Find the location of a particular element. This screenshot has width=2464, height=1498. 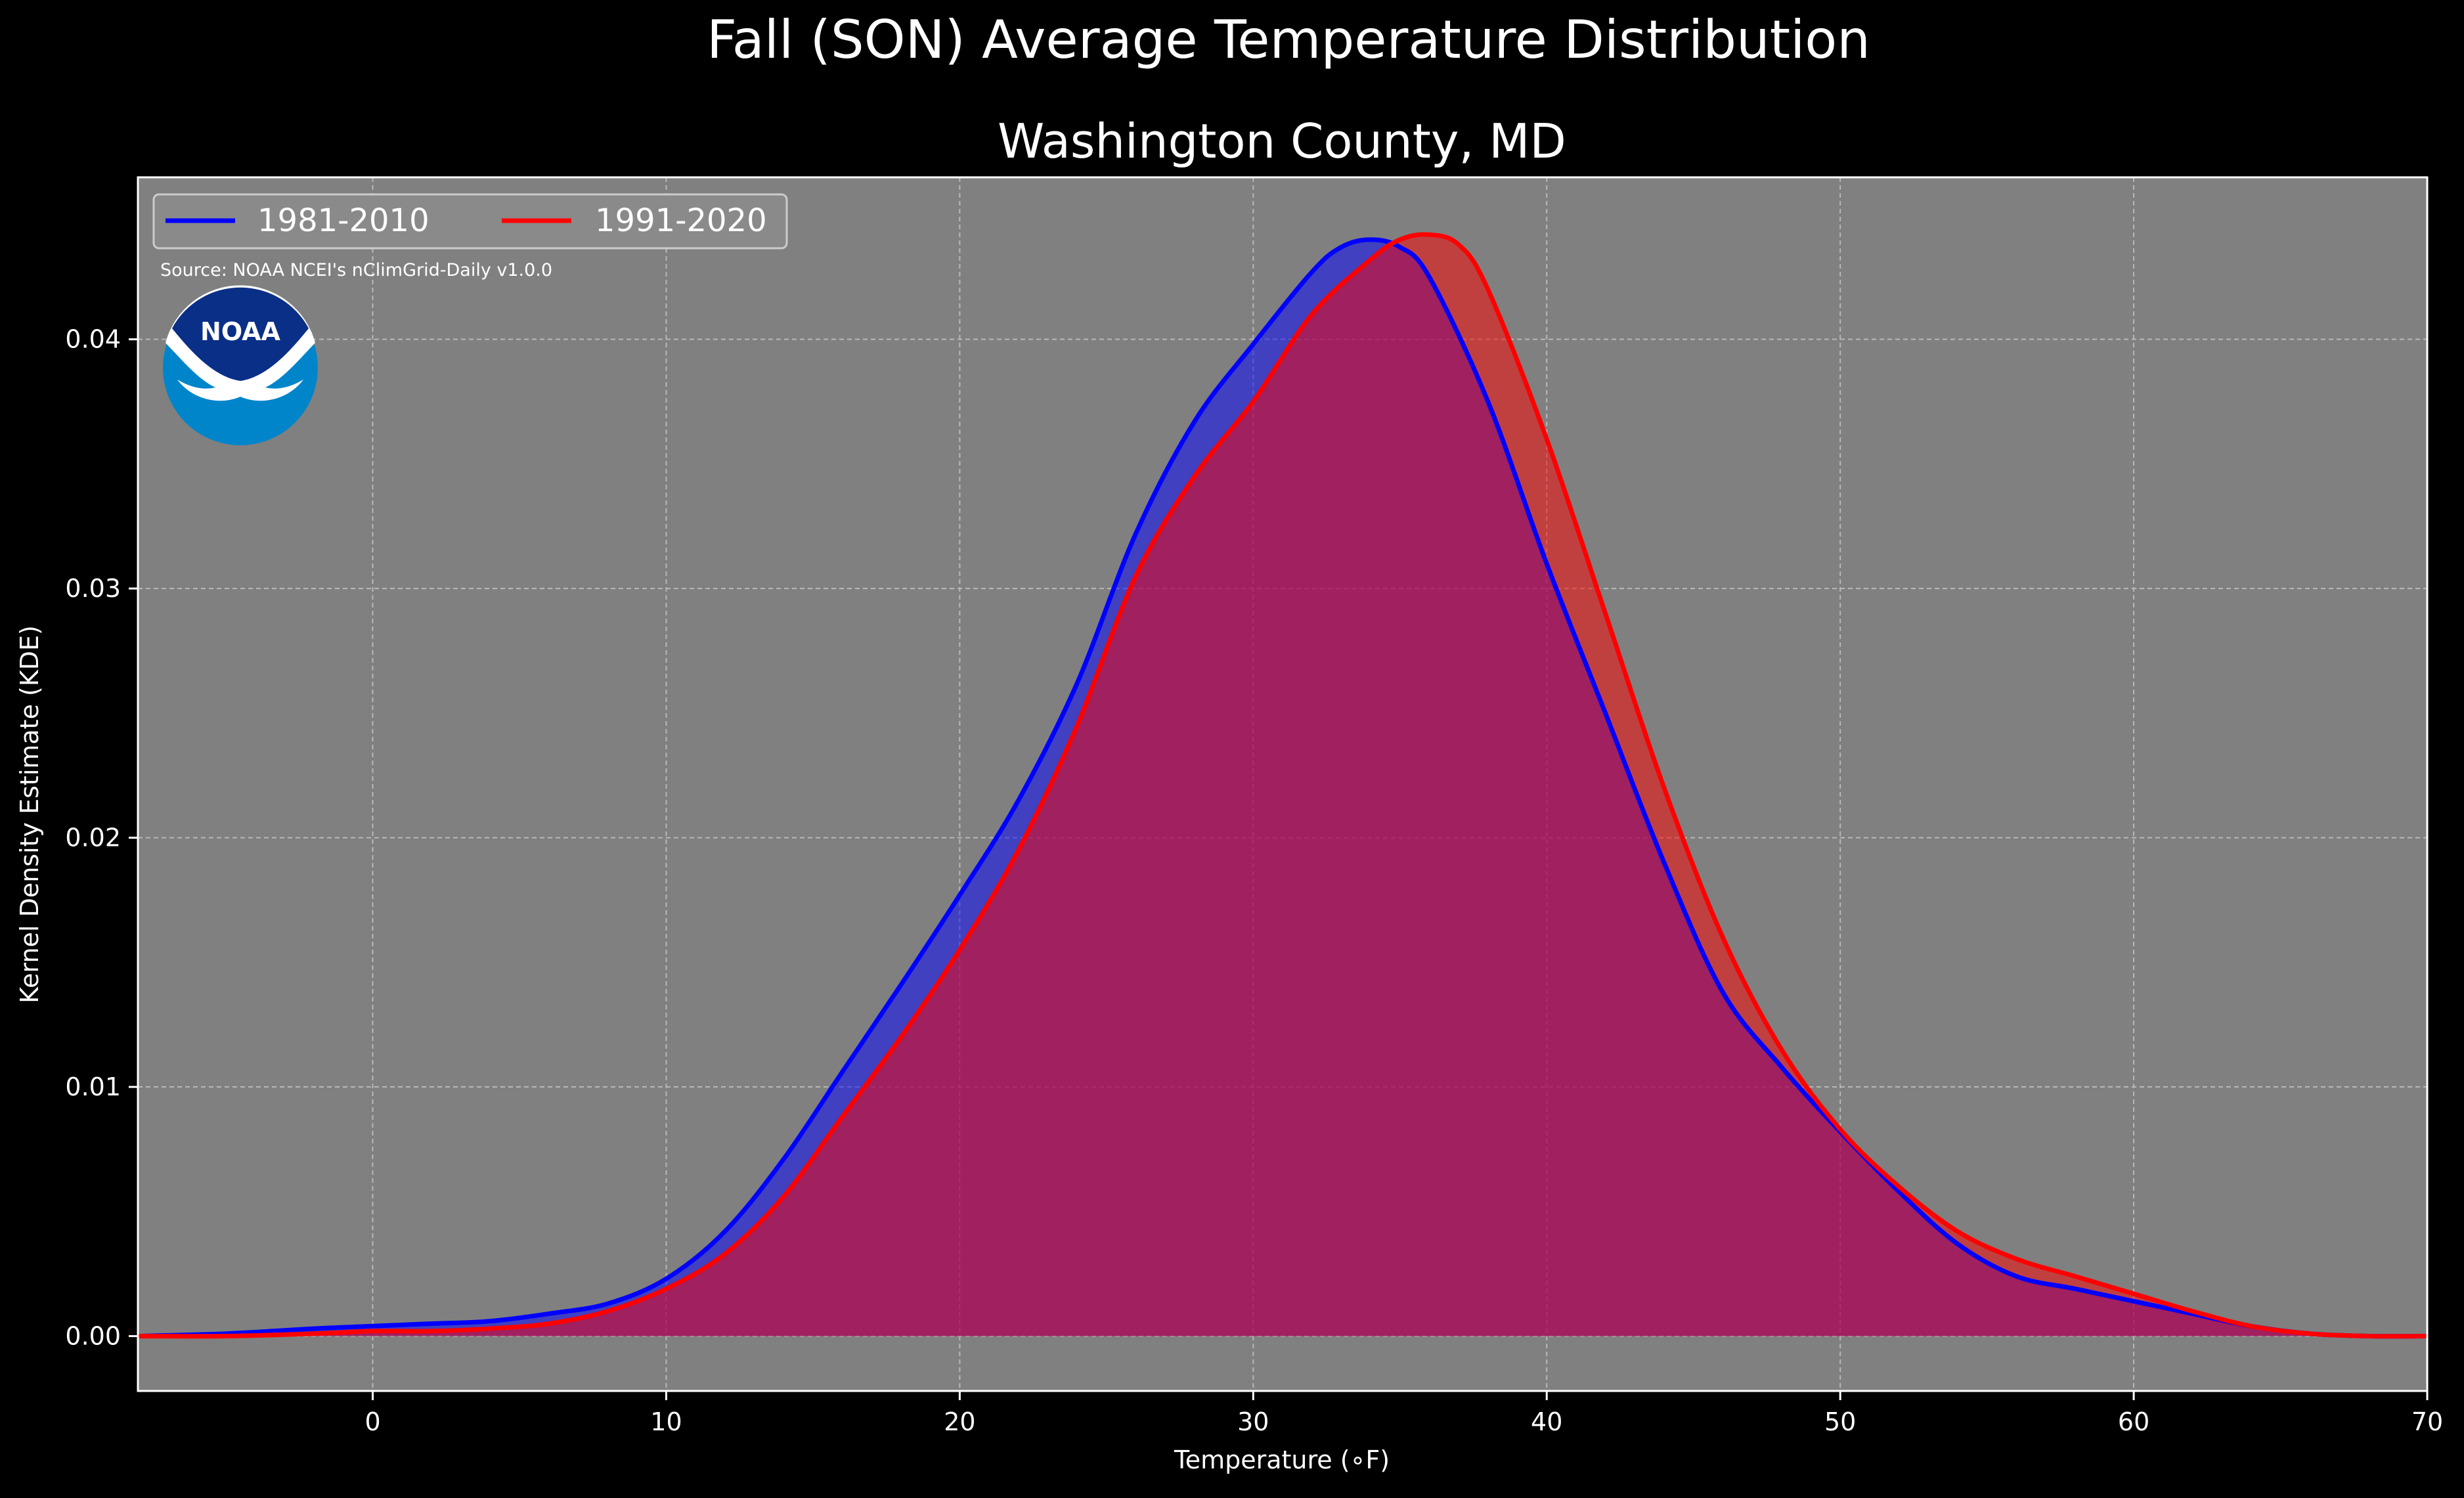

y-tick-label: 0.03 is located at coordinates (93, 588).